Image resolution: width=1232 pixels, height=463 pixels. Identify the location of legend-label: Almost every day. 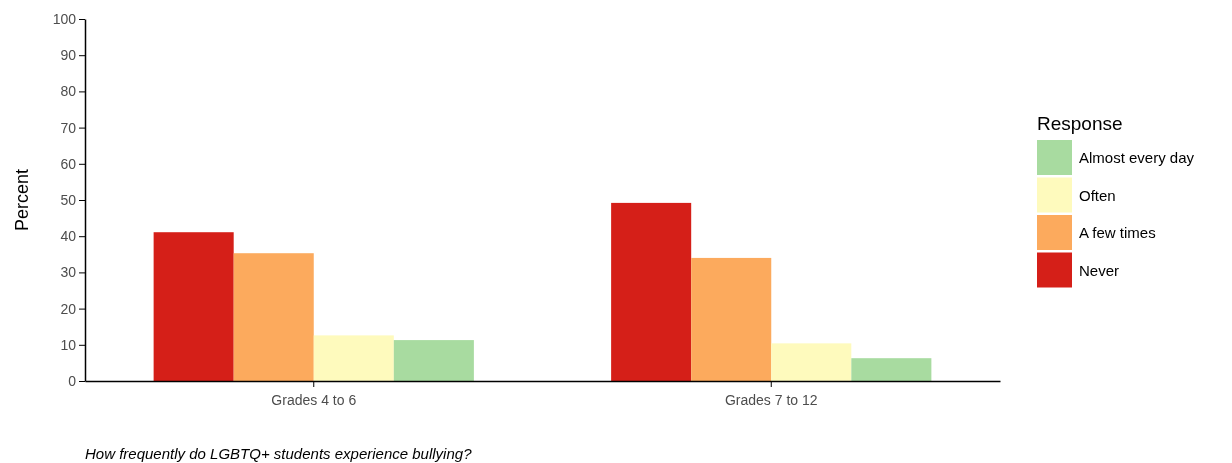
(1137, 157).